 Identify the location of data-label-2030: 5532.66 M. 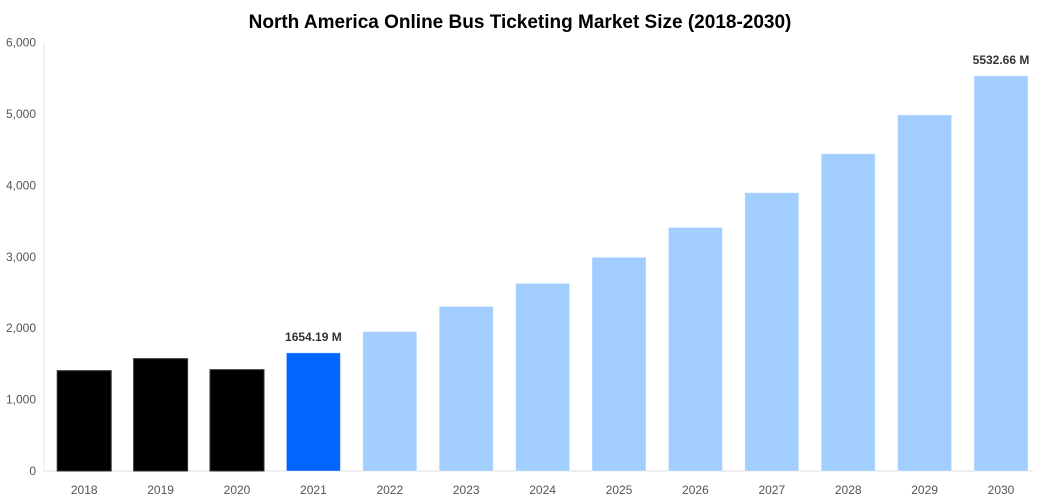
(1001, 60).